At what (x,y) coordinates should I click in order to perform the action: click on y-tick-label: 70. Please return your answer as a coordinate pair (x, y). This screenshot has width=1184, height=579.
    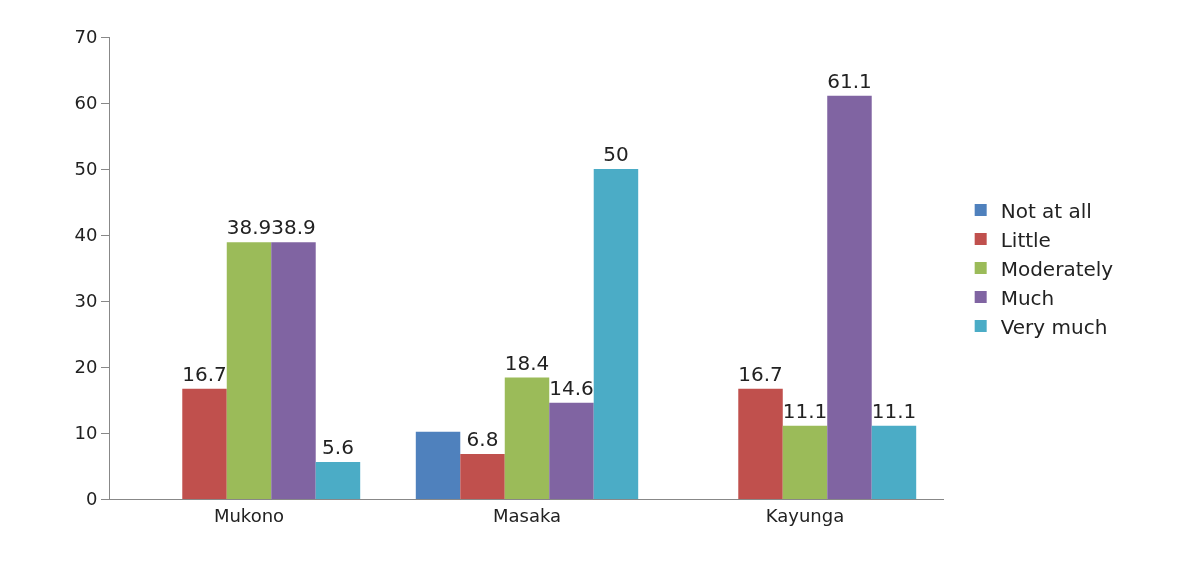
    Looking at the image, I should click on (86, 37).